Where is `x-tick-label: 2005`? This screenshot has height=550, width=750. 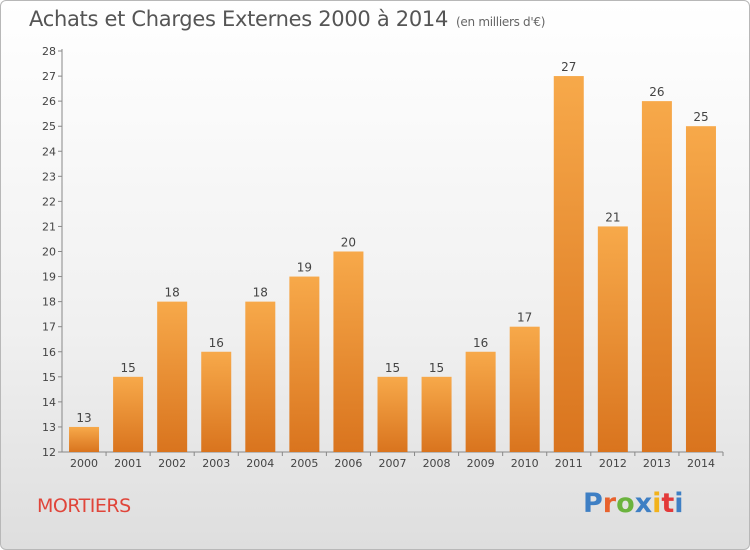 x-tick-label: 2005 is located at coordinates (304, 463).